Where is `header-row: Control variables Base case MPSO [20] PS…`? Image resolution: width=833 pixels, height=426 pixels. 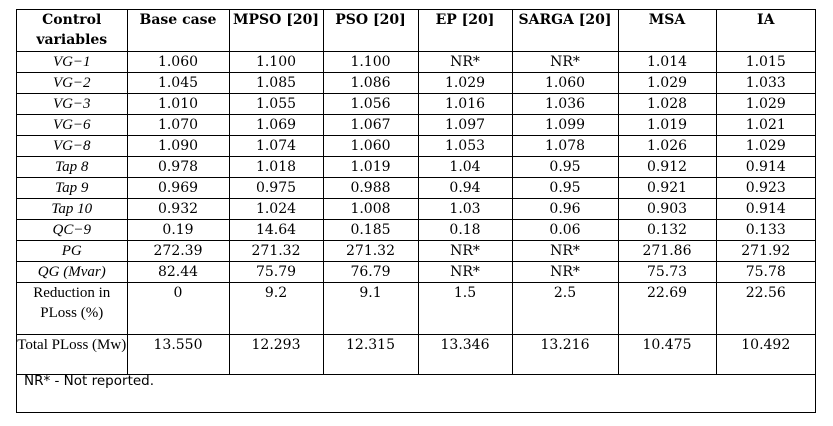 header-row: Control variables Base case MPSO [20] PS… is located at coordinates (416, 31).